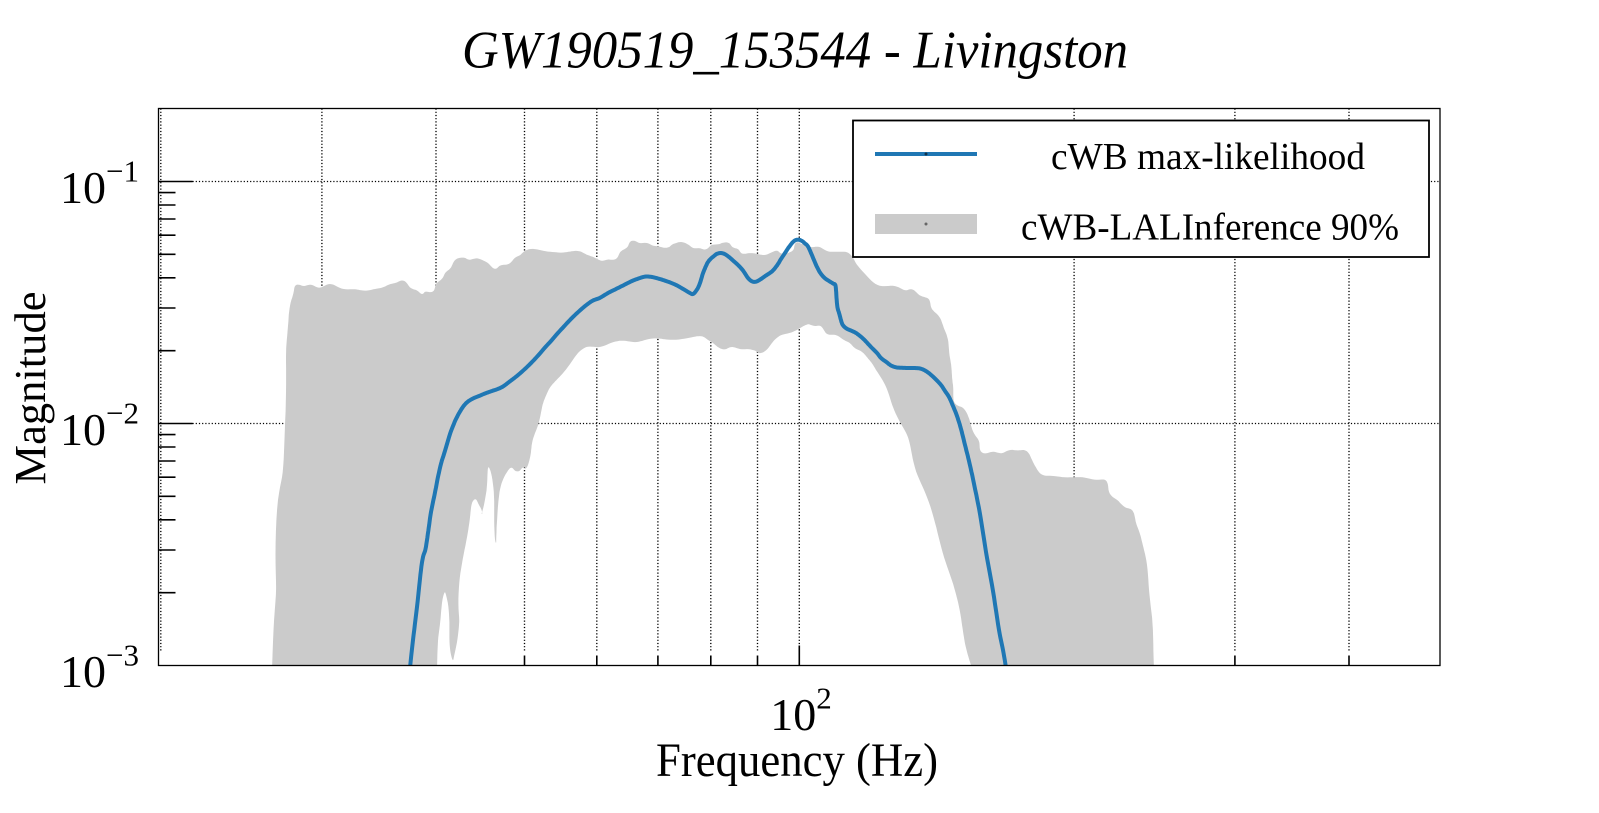 This screenshot has width=1599, height=813. I want to click on svg-text: GW190519_153544 - Livingston, so click(795, 51).